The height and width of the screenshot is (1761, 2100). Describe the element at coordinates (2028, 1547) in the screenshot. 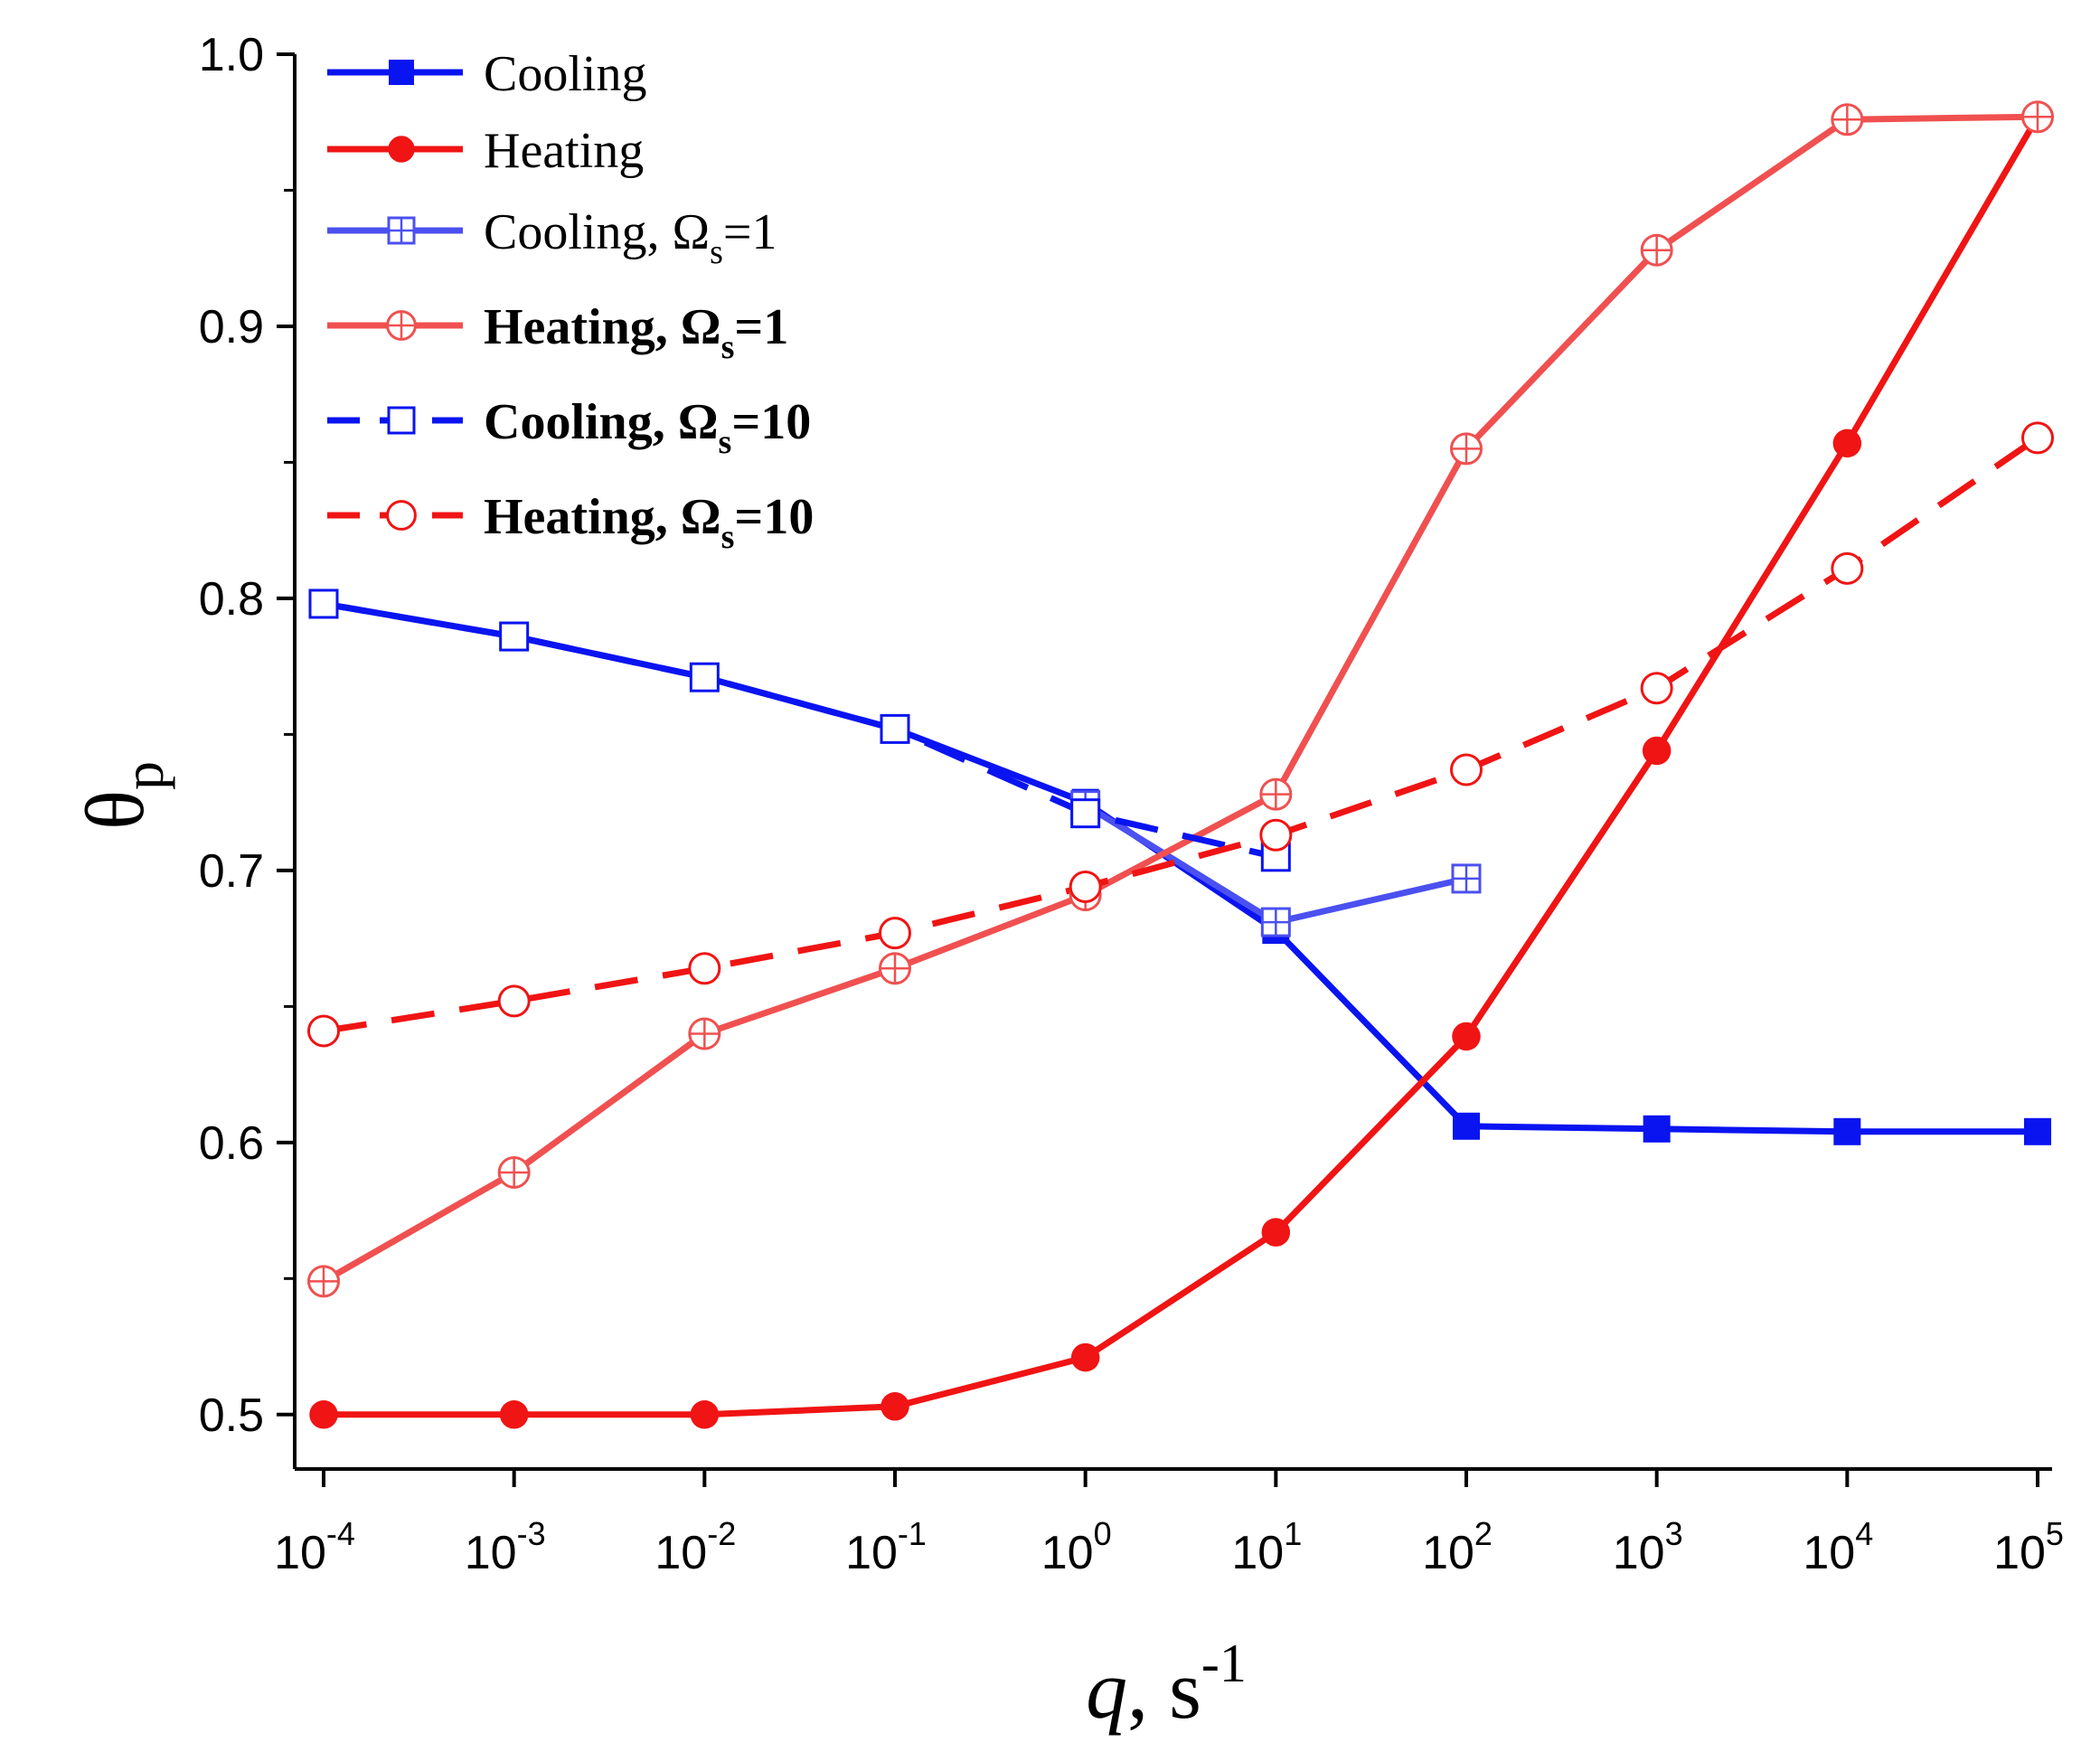

I see `x-tick-label: 10⁵` at that location.